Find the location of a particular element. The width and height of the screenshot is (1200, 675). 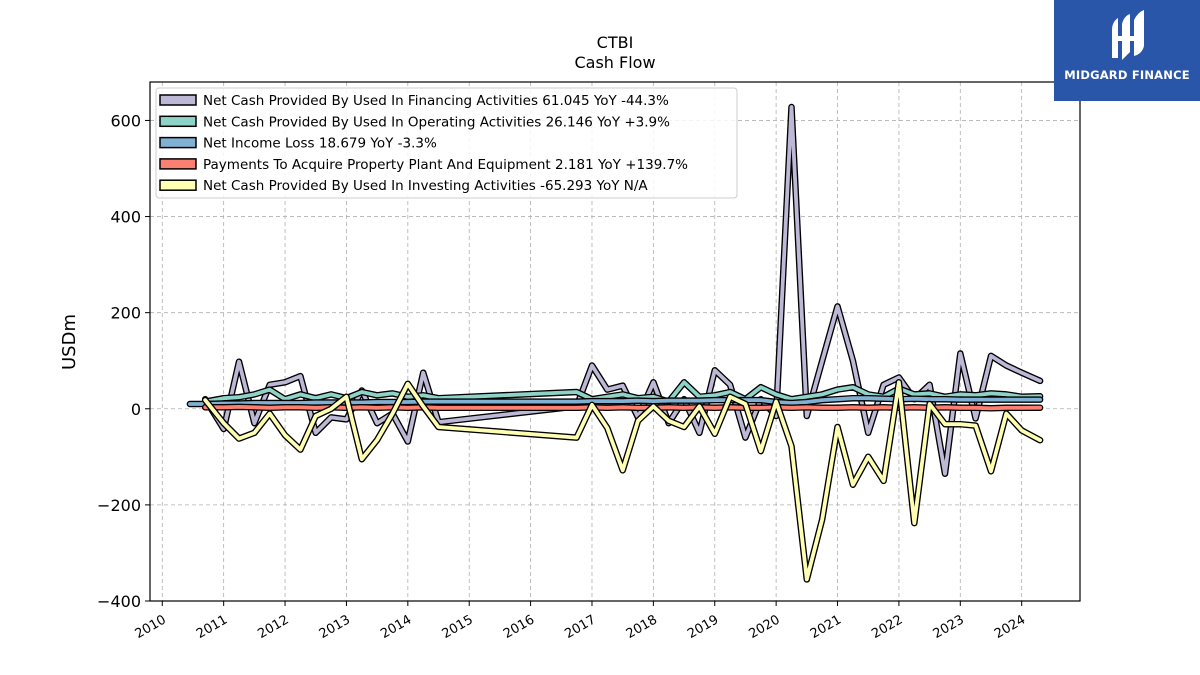

x-tick-label: 2024 is located at coordinates (1010, 627).